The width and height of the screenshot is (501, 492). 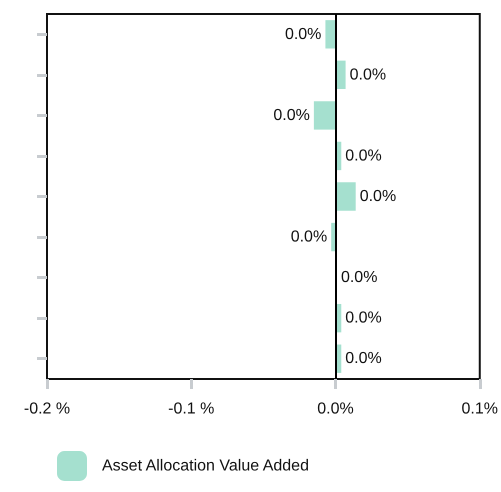 What do you see at coordinates (47, 409) in the screenshot?
I see `x-tick-label: -0.2 %` at bounding box center [47, 409].